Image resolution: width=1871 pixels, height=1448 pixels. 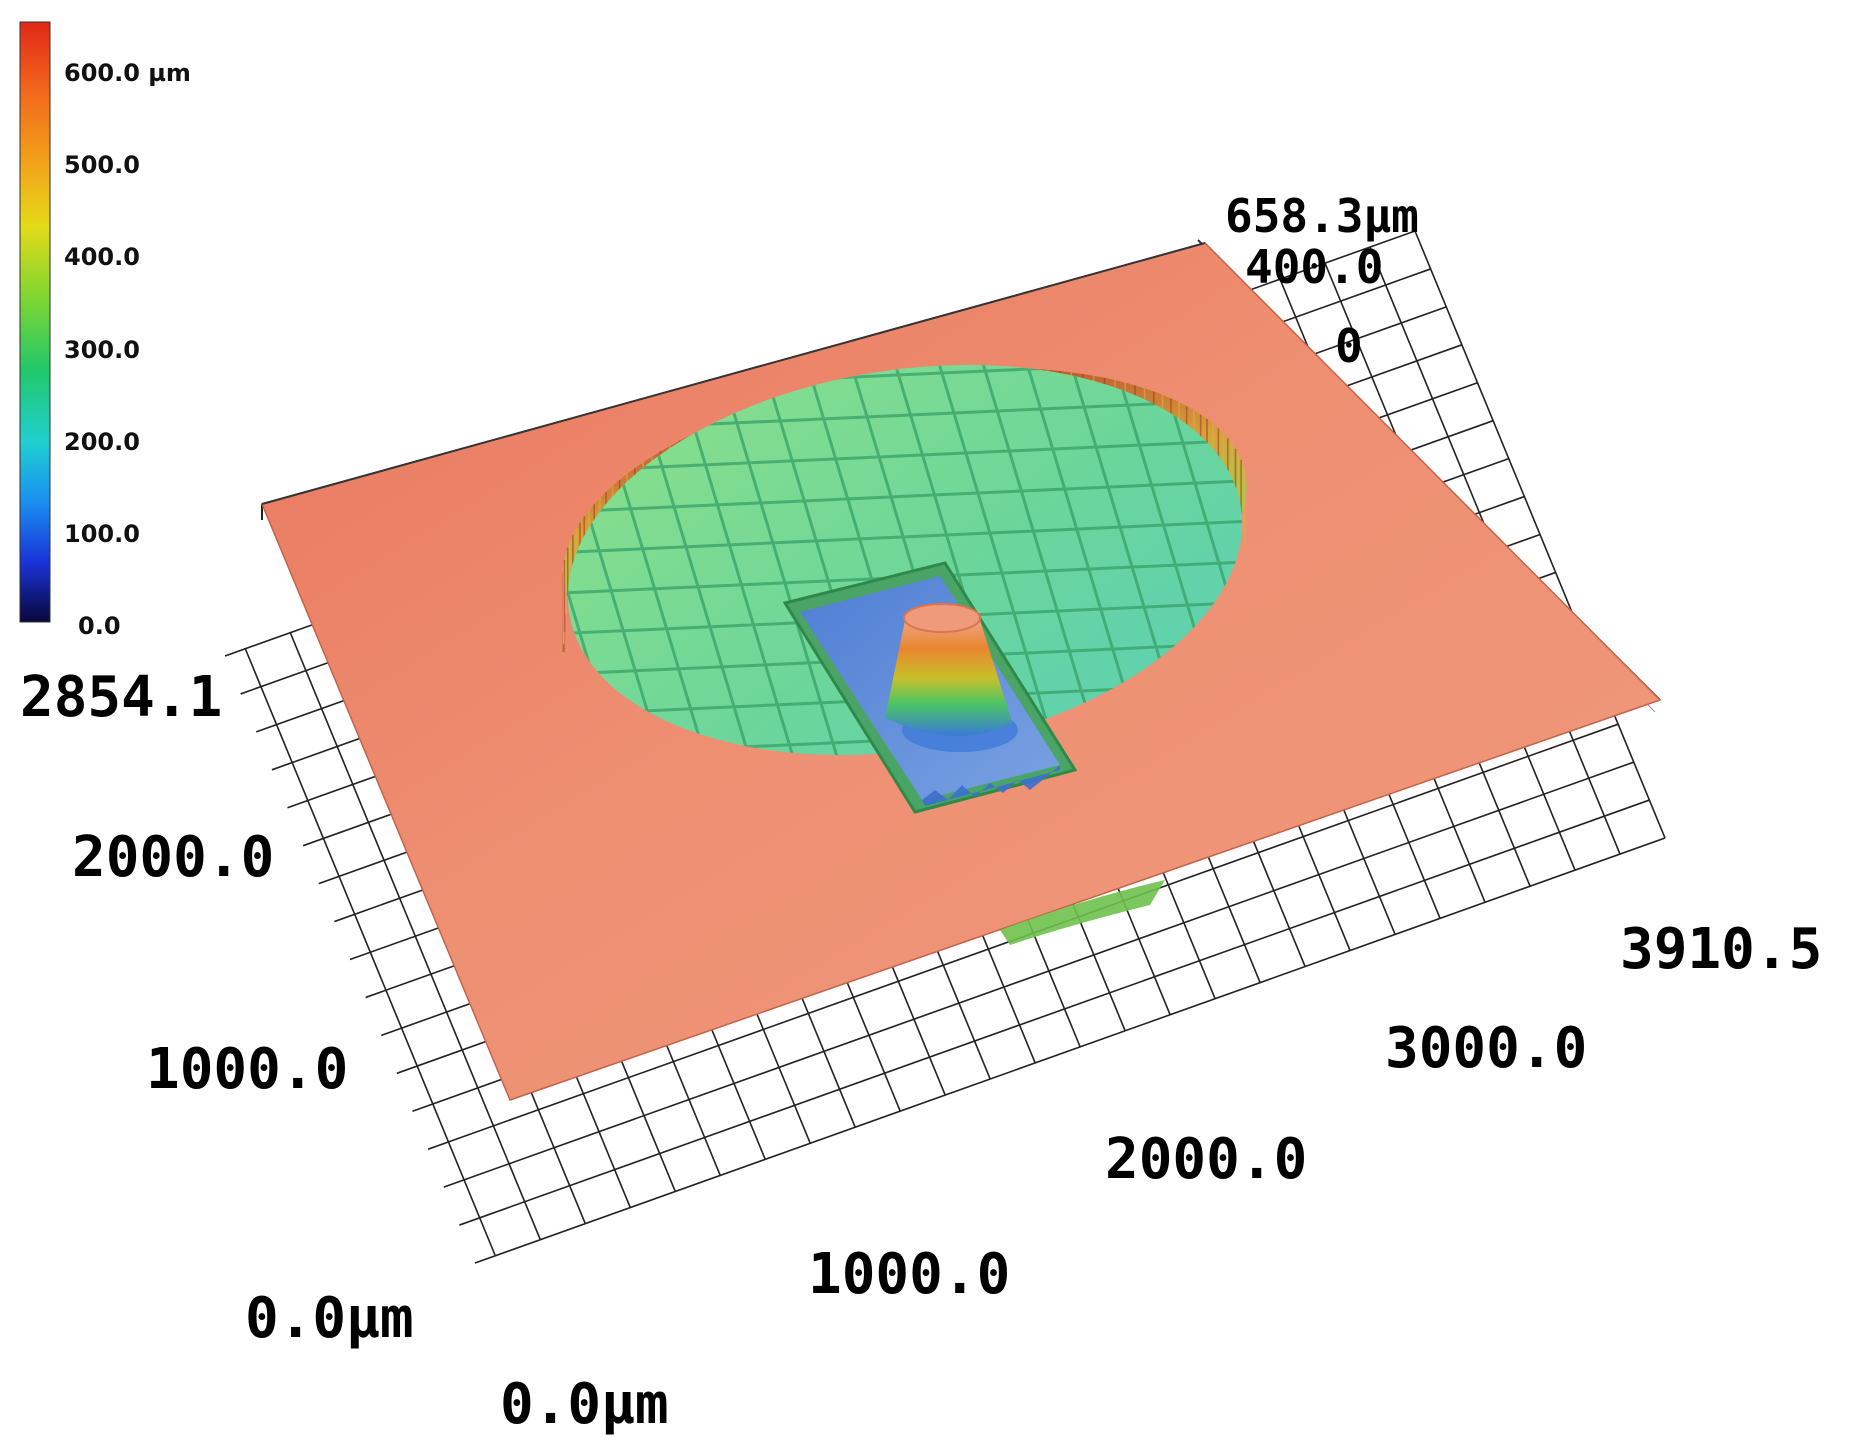 What do you see at coordinates (1314, 267) in the screenshot?
I see `z-axis-400-label: 400.0` at bounding box center [1314, 267].